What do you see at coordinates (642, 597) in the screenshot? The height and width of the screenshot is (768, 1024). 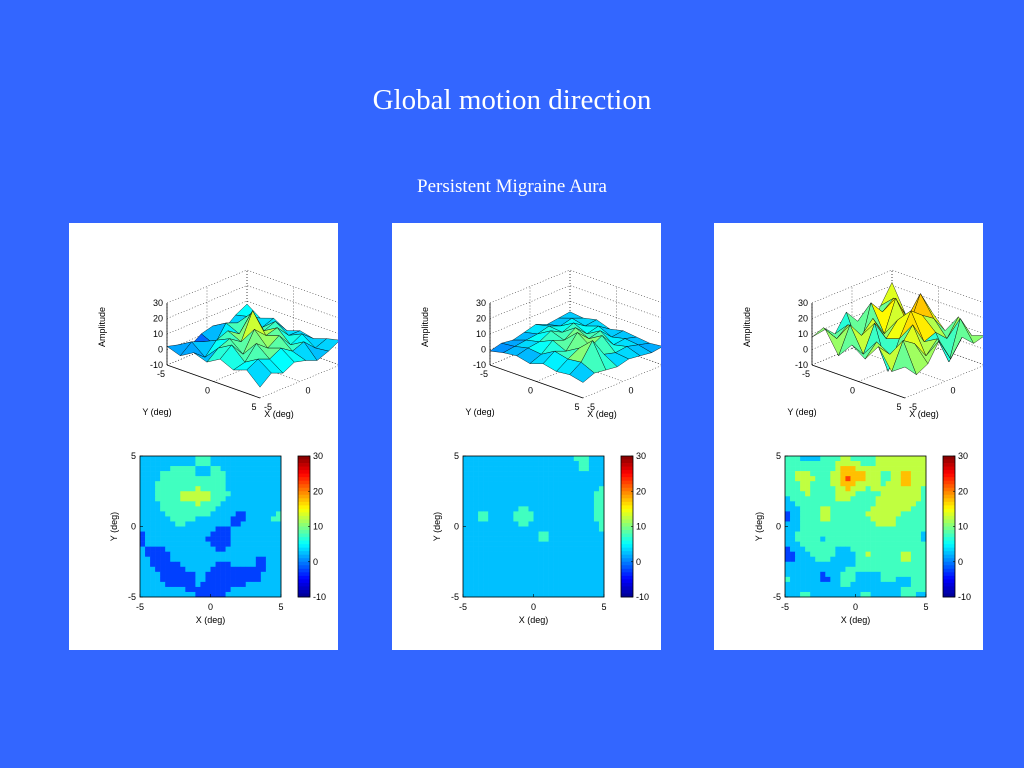 I see `colorbar-tick-label: -10` at bounding box center [642, 597].